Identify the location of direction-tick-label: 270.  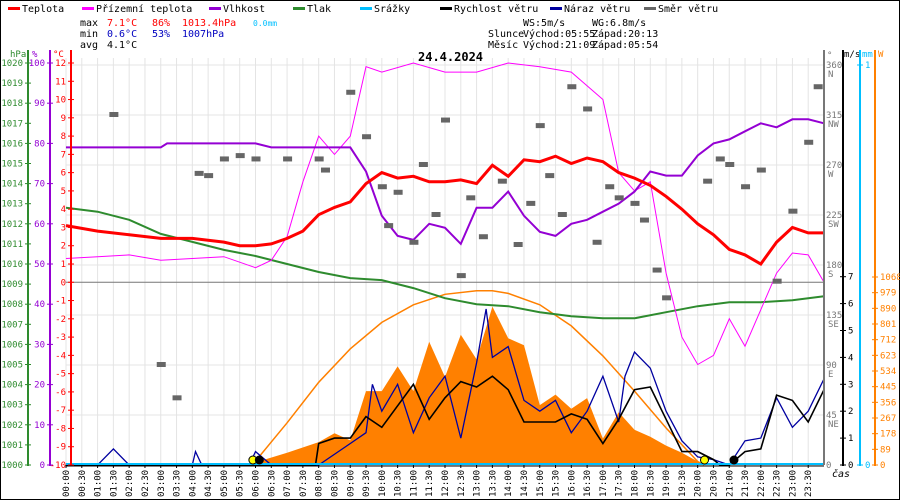
(834, 166).